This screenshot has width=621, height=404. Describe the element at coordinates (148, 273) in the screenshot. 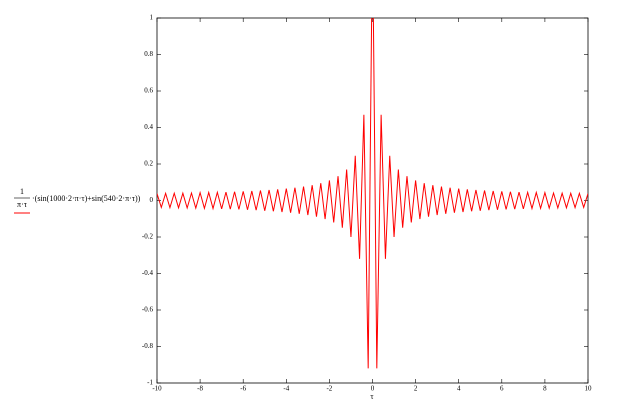

I see `y-tick-label: -0.4` at that location.